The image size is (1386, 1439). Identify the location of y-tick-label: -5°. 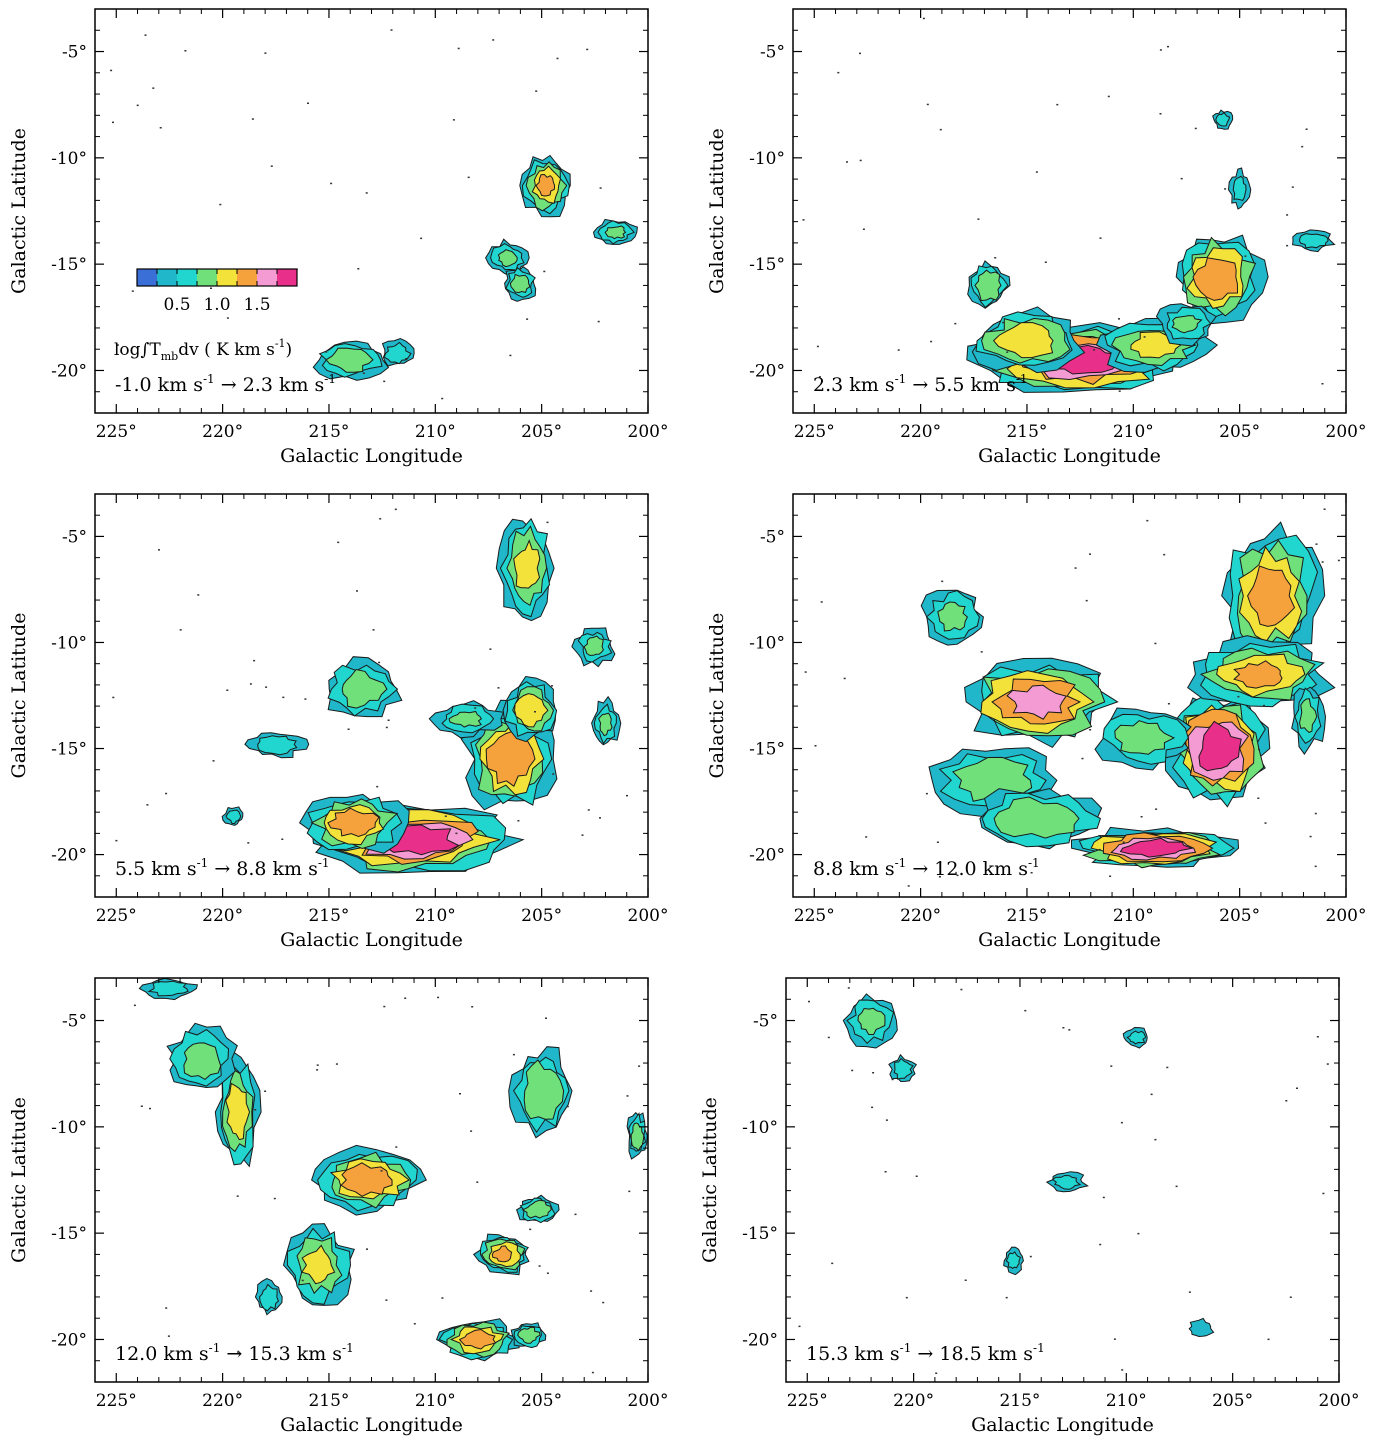
(765, 1022).